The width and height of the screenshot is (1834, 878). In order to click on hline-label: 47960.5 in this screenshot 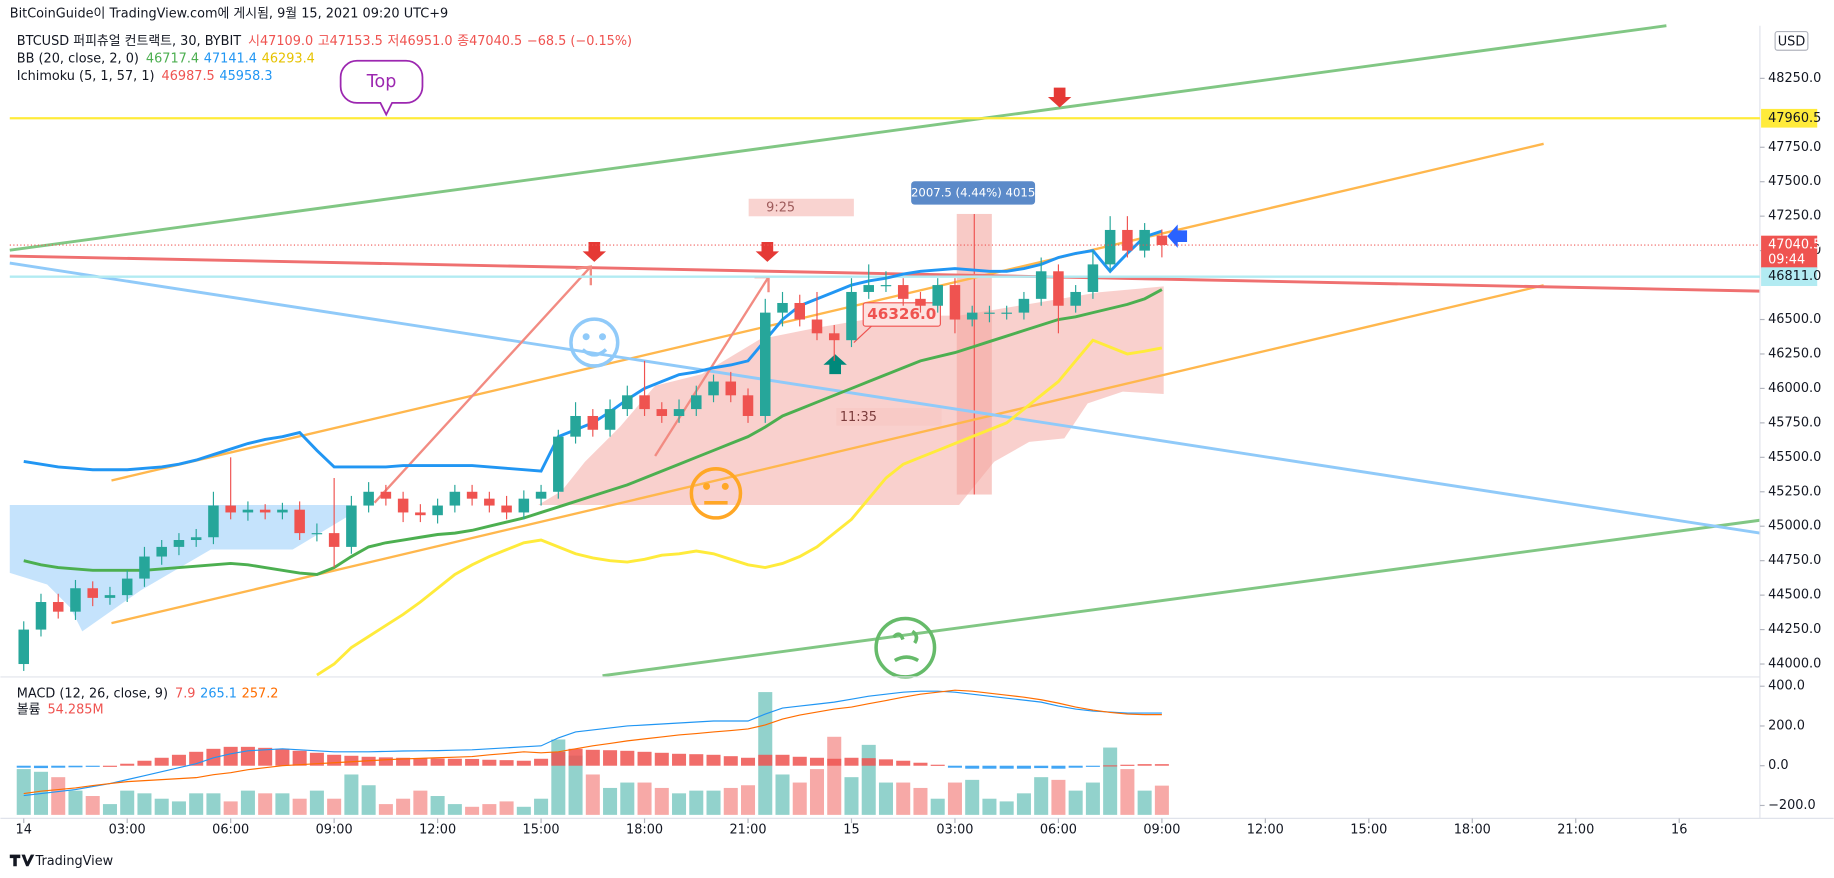, I will do `click(1794, 118)`.